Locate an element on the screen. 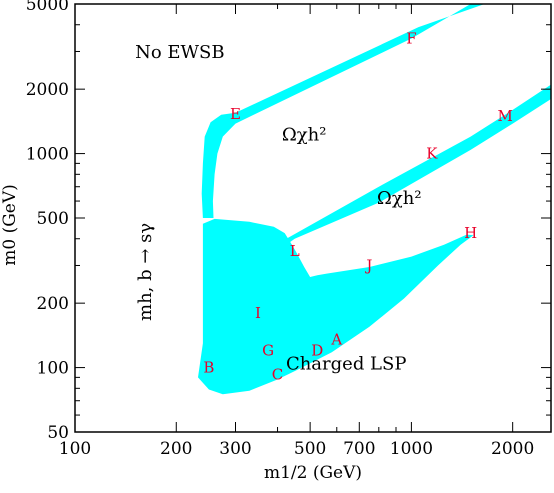 This screenshot has width=554, height=493. x-tick-label: 500 is located at coordinates (310, 449).